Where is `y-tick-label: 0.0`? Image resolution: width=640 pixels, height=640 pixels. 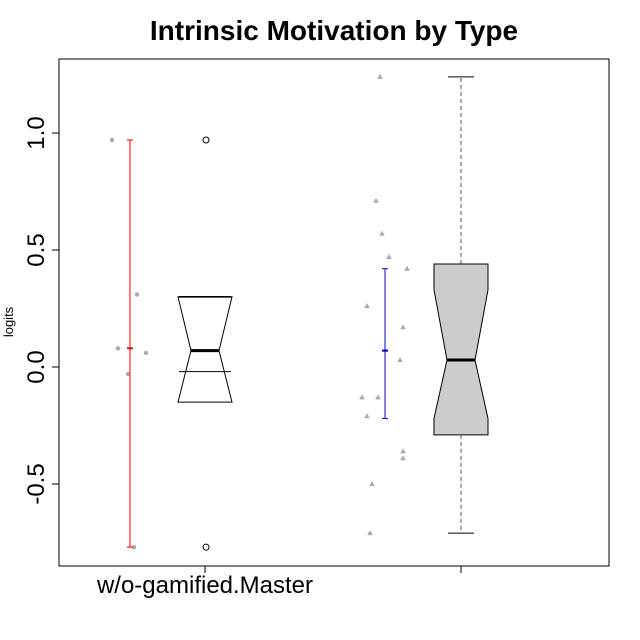 y-tick-label: 0.0 is located at coordinates (36, 366).